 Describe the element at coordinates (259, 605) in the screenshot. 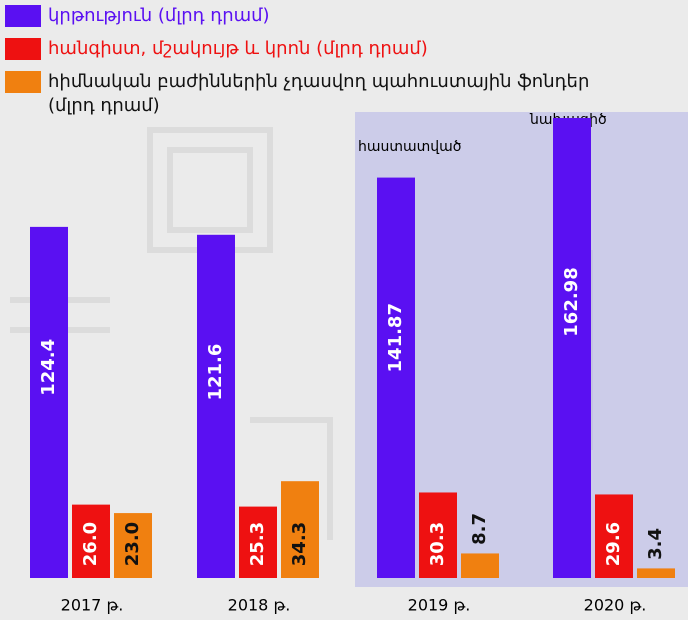

I see `x-tick-label: 2018 թ.` at that location.